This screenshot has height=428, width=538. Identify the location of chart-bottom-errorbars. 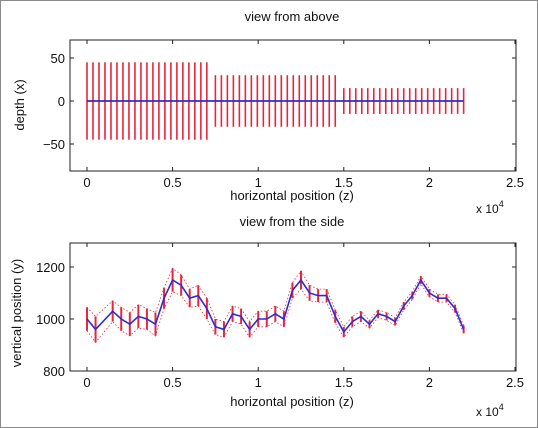
(275, 305).